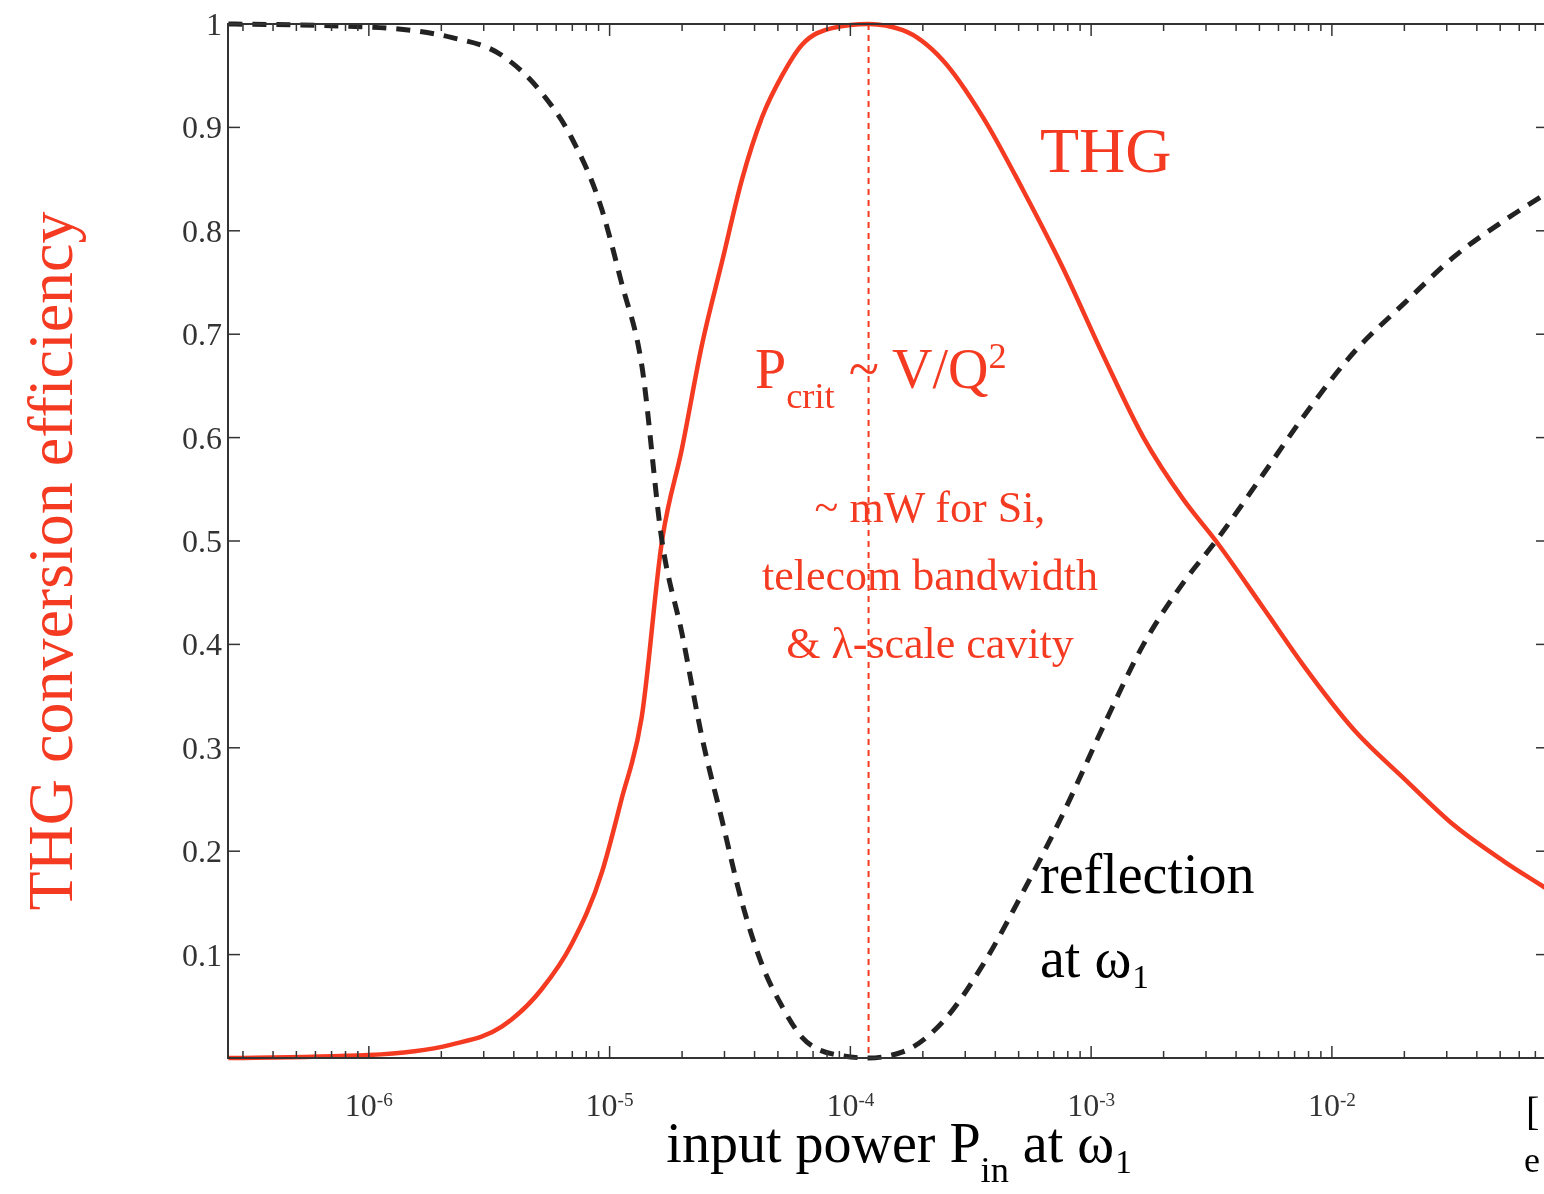 The height and width of the screenshot is (1194, 1544). What do you see at coordinates (214, 24) in the screenshot?
I see `y-tick-label: 1` at bounding box center [214, 24].